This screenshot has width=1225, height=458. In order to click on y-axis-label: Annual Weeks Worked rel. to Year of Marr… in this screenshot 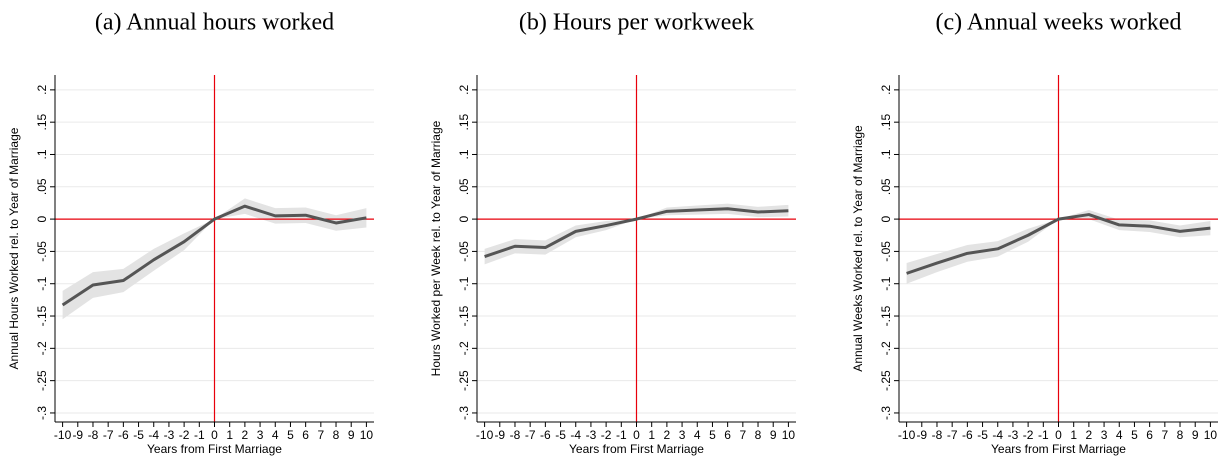, I will do `click(858, 248)`.